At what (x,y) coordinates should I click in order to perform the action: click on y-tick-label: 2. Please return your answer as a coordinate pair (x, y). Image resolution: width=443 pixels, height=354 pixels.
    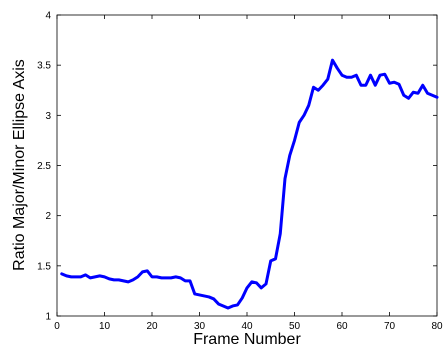
    Looking at the image, I should click on (48, 216).